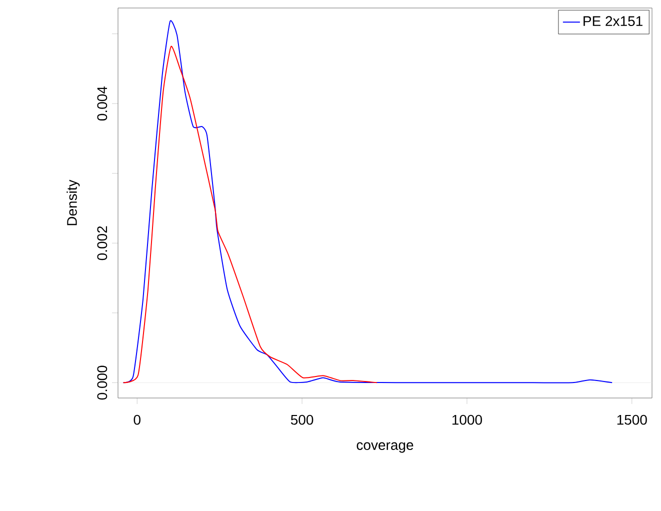 The width and height of the screenshot is (661, 511). What do you see at coordinates (302, 419) in the screenshot?
I see `x-tick-label: 500` at bounding box center [302, 419].